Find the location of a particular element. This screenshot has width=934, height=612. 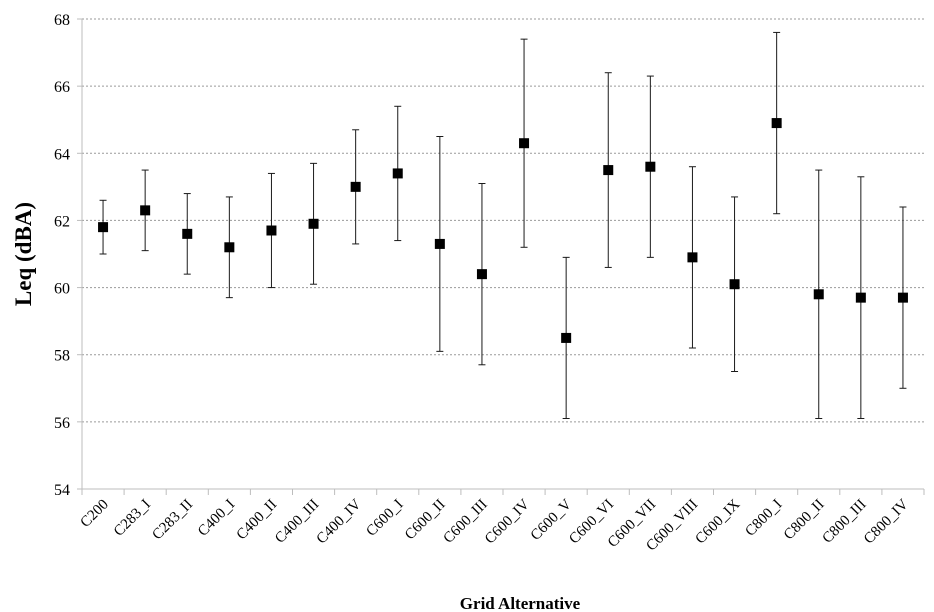

data-point-C283_I is located at coordinates (145, 210).